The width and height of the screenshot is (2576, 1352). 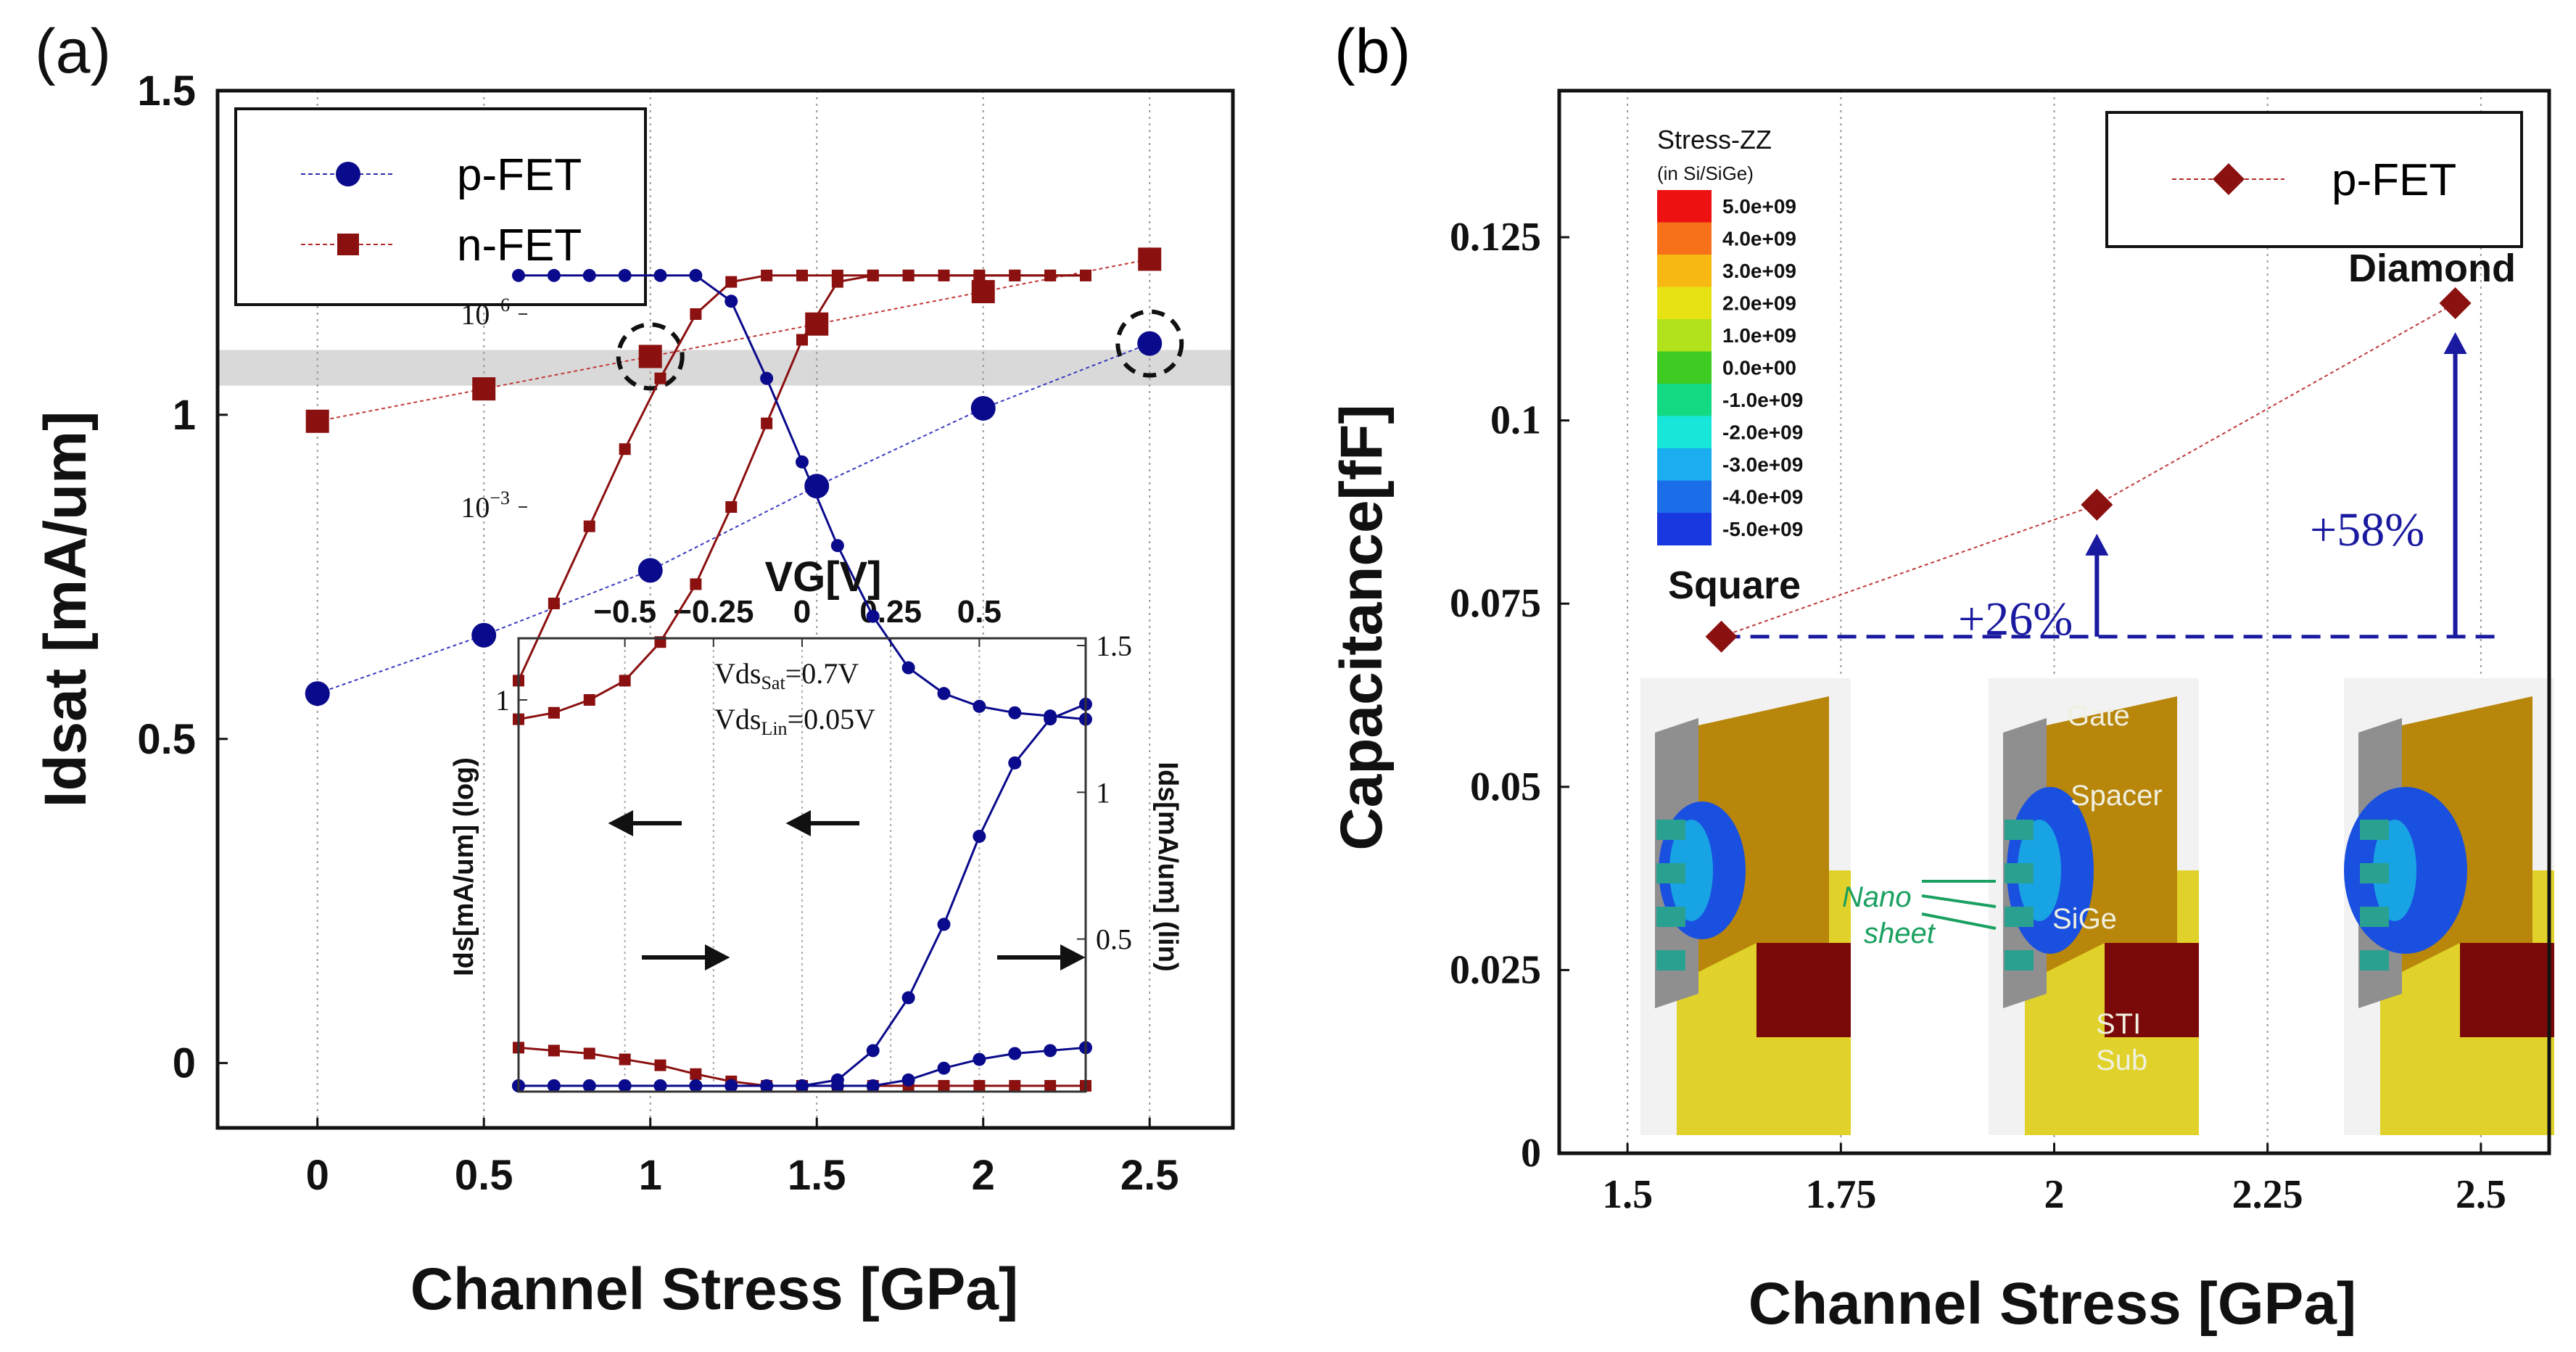 I want to click on x-tick-label: 2.25, so click(x=2267, y=1194).